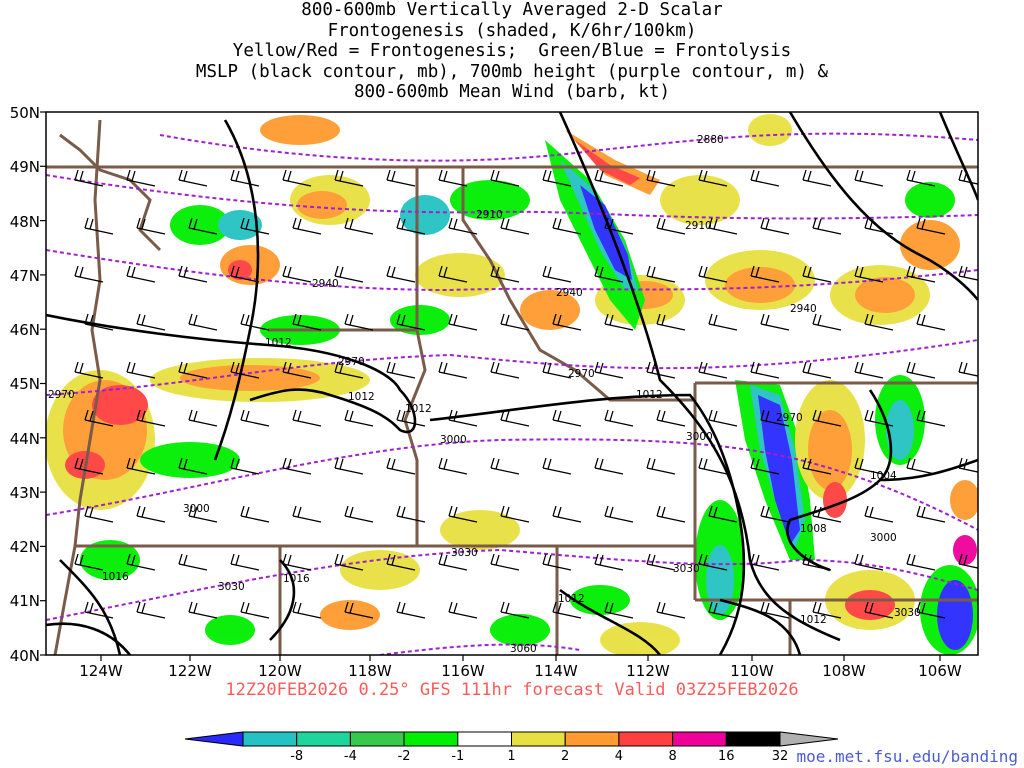 The image size is (1024, 768). I want to click on lon-tick-label: 112W, so click(648, 671).